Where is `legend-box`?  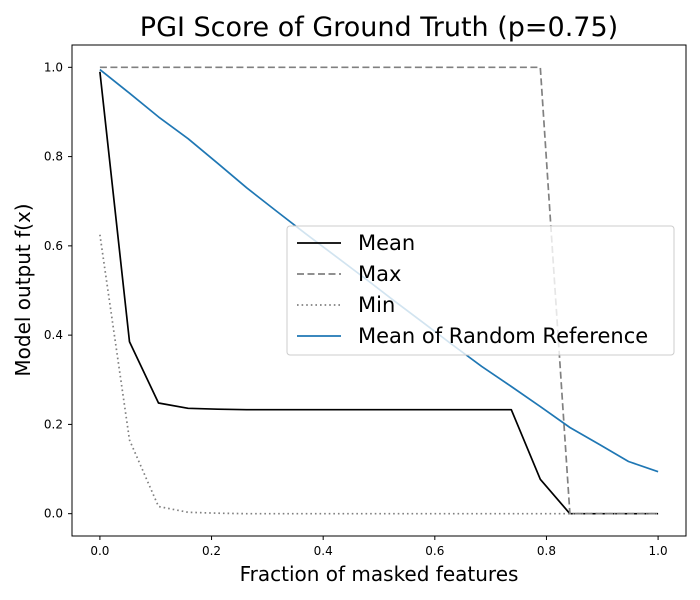 legend-box is located at coordinates (480, 290).